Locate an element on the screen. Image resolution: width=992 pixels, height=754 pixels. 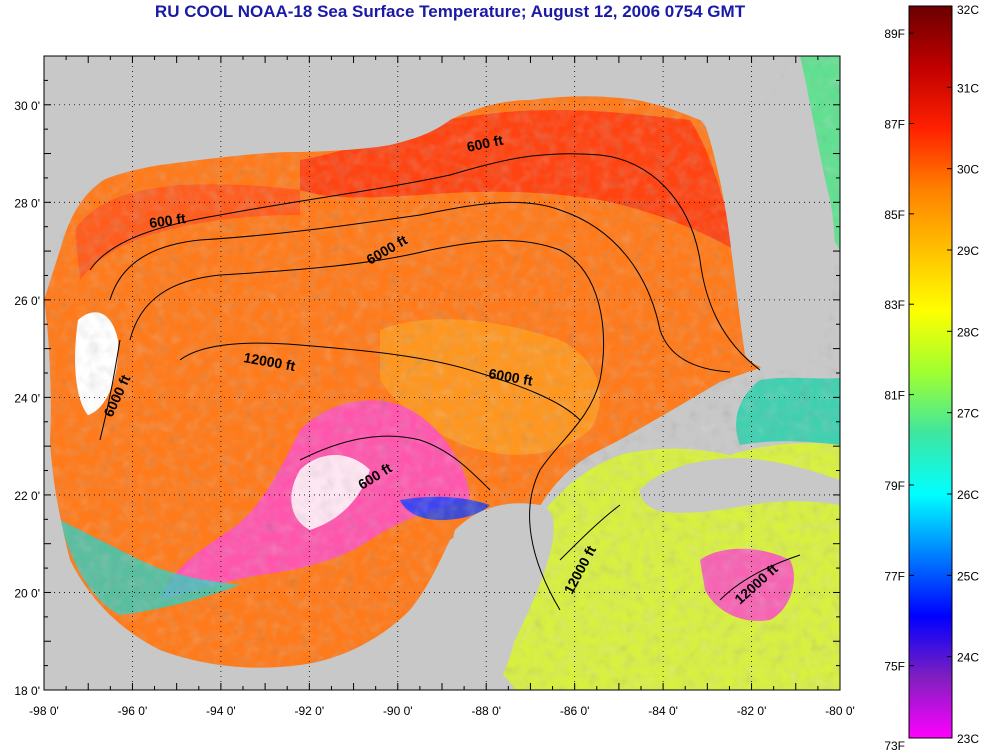
yucatan-peninsula is located at coordinates (503, 581).